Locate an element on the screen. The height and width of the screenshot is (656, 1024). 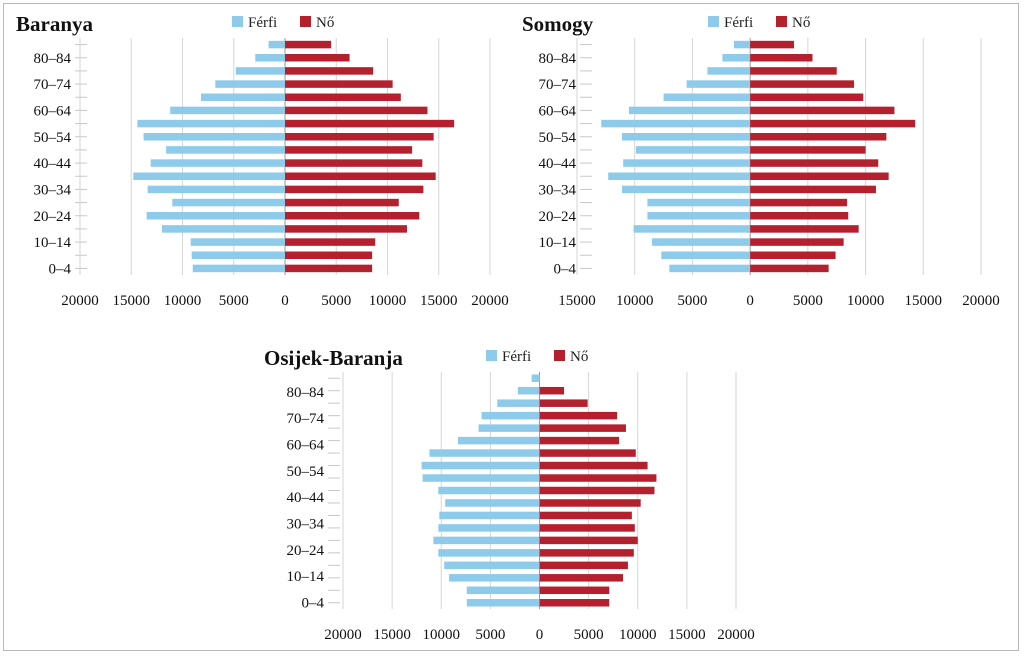
legend-swatch-female is located at coordinates (305, 21).